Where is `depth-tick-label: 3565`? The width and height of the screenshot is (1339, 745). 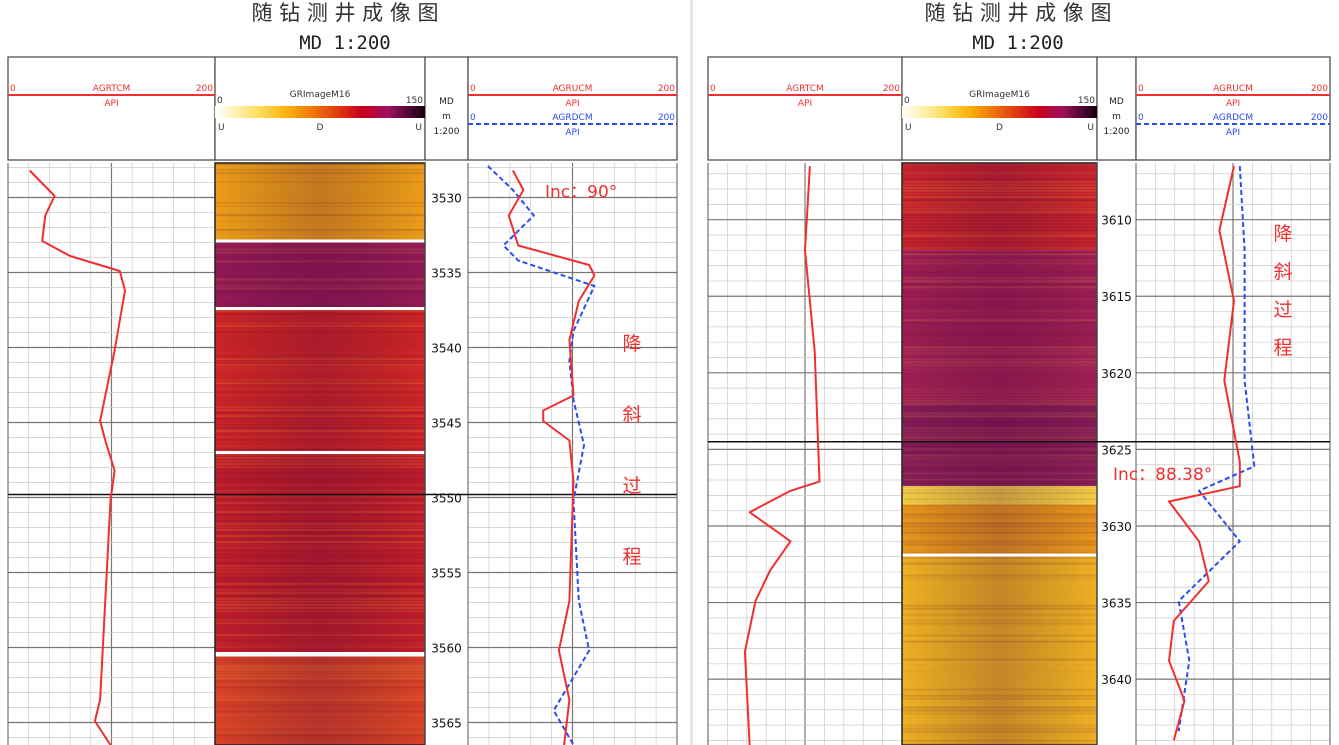 depth-tick-label: 3565 is located at coordinates (446, 724).